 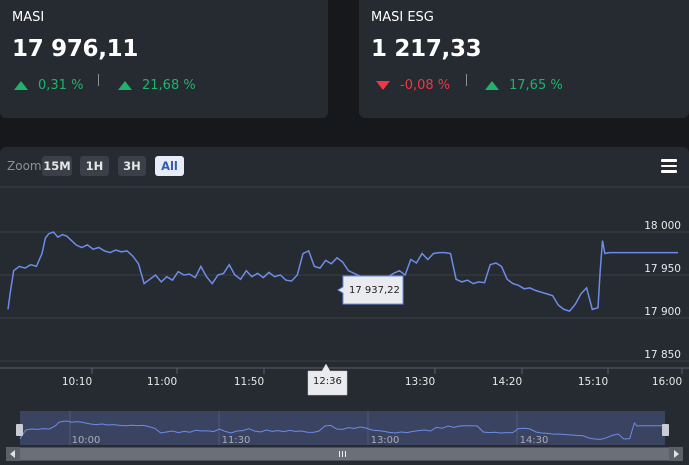 What do you see at coordinates (374, 290) in the screenshot?
I see `tooltip-value: 17 937,22` at bounding box center [374, 290].